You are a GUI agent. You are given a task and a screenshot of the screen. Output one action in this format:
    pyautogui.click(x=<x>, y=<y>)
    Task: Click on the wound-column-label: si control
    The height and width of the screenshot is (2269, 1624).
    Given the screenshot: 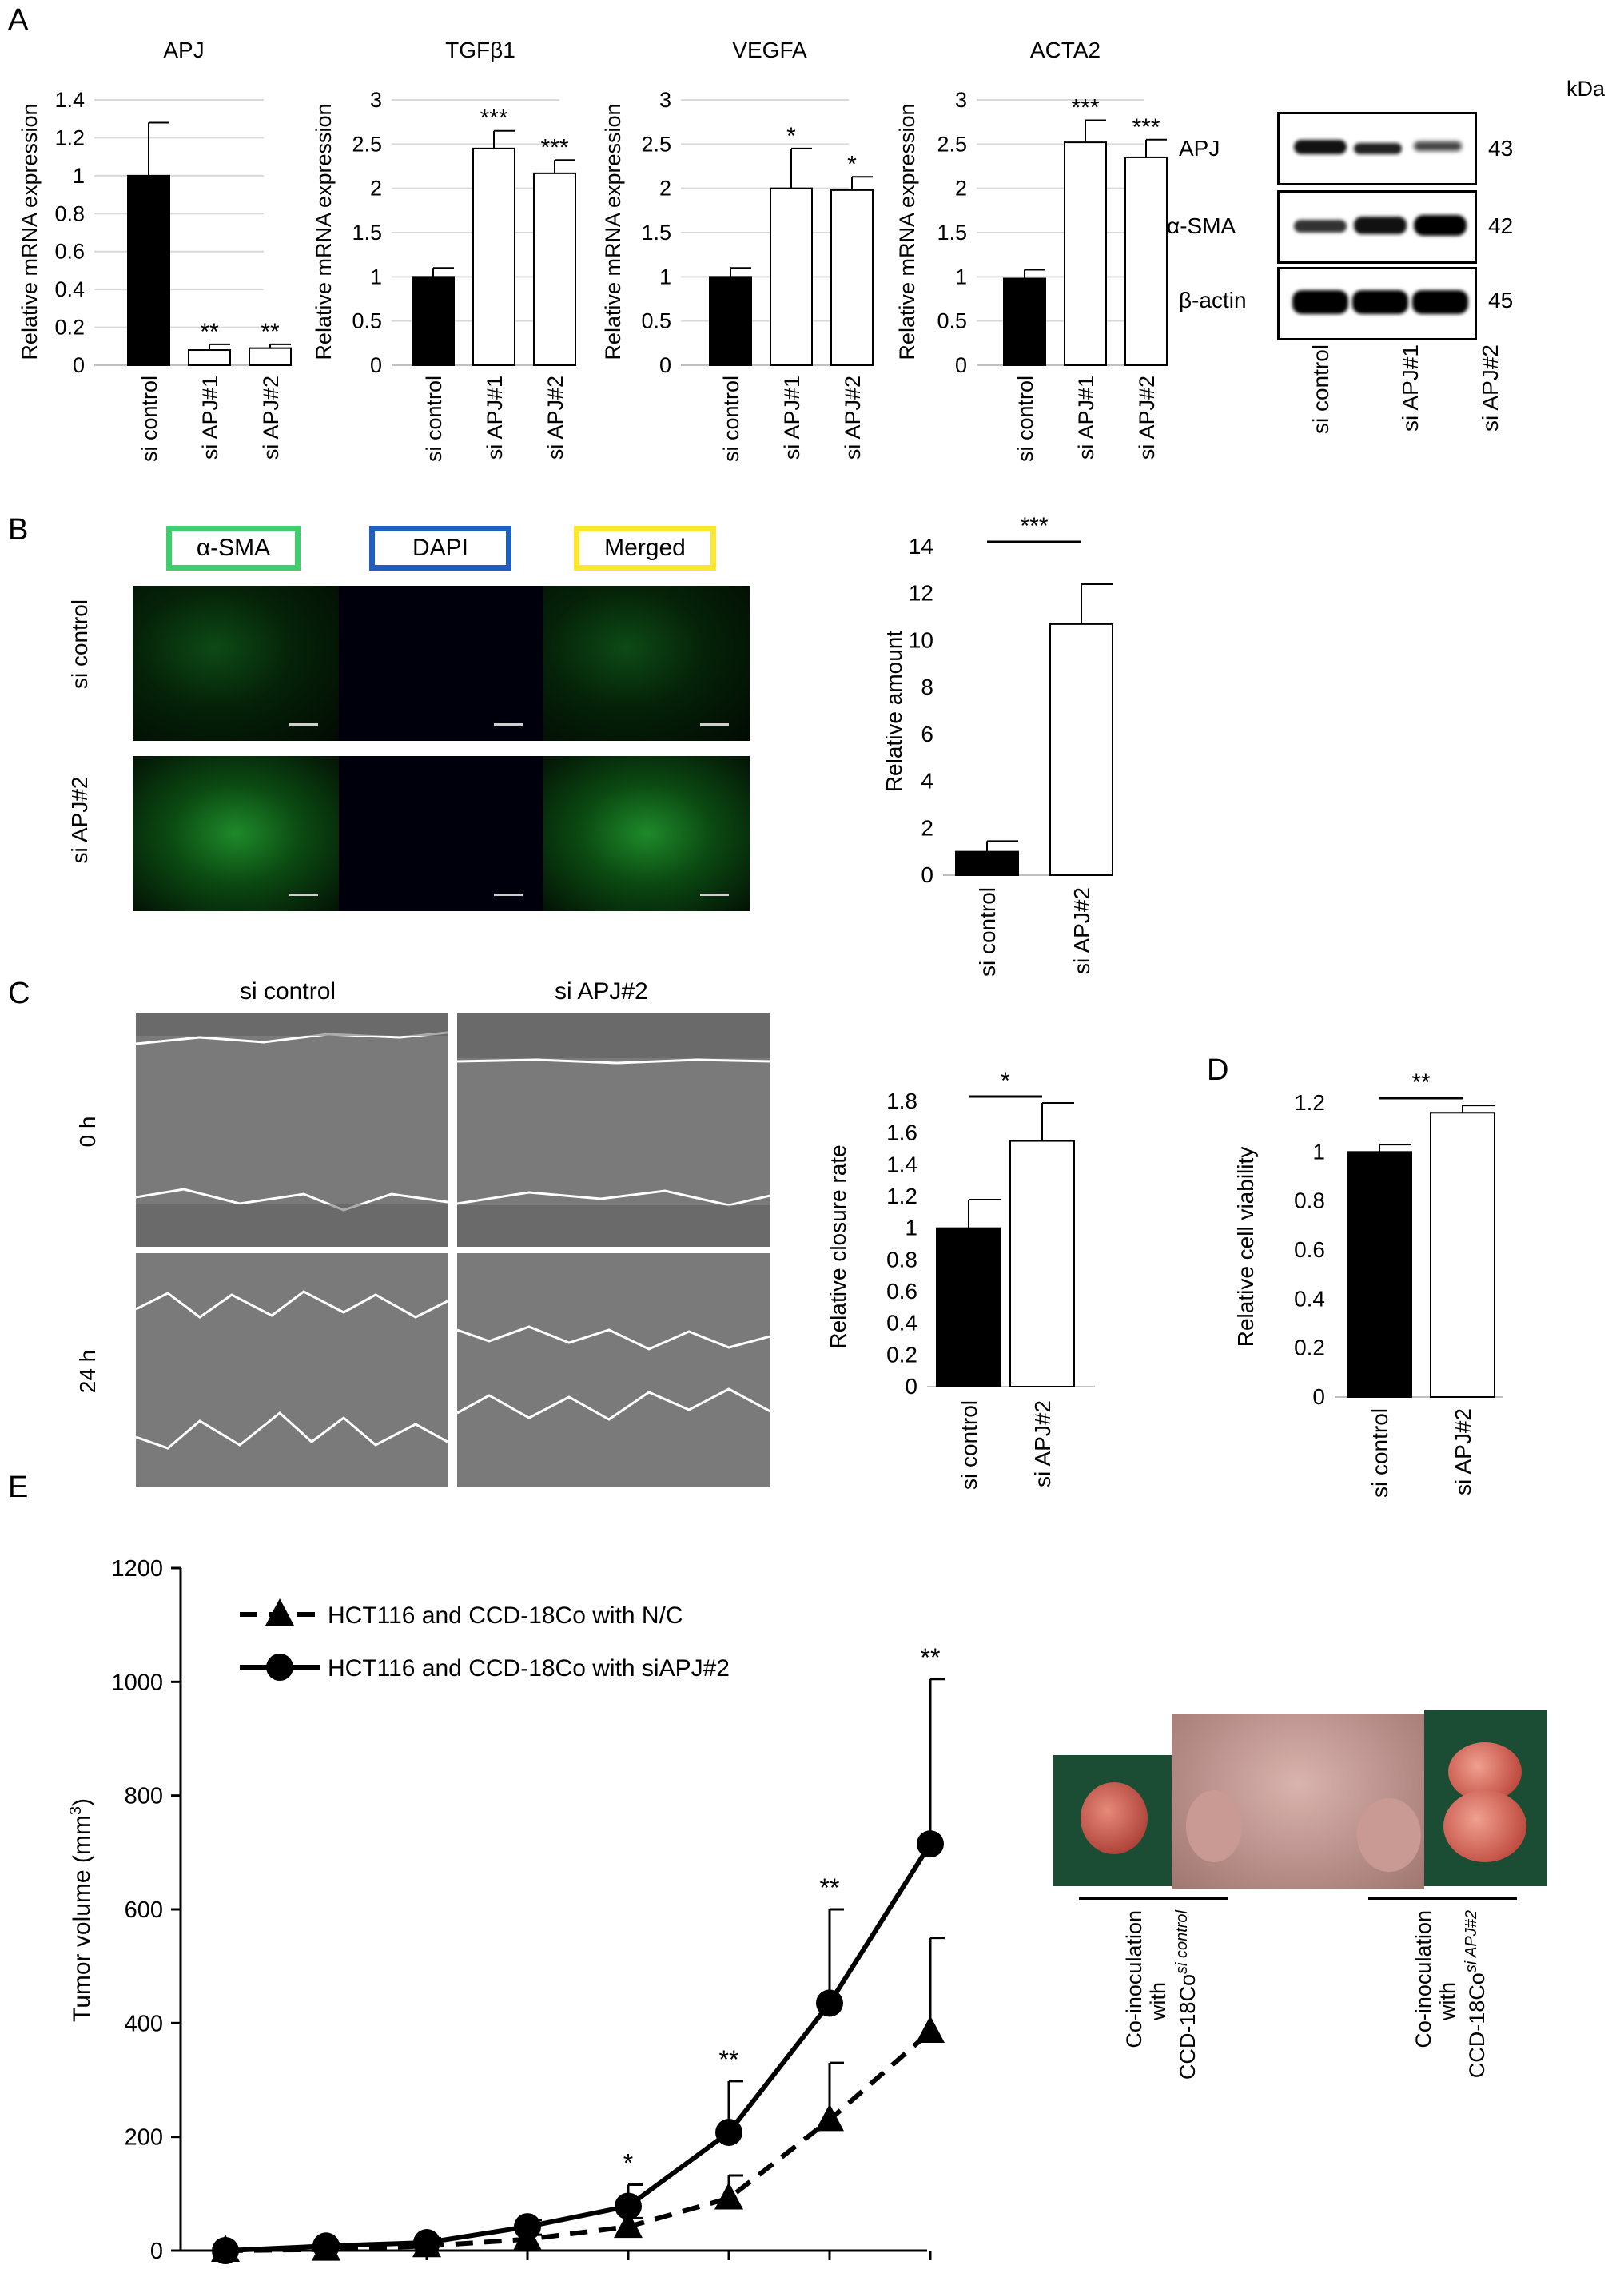 What is the action you would take?
    pyautogui.click(x=288, y=991)
    